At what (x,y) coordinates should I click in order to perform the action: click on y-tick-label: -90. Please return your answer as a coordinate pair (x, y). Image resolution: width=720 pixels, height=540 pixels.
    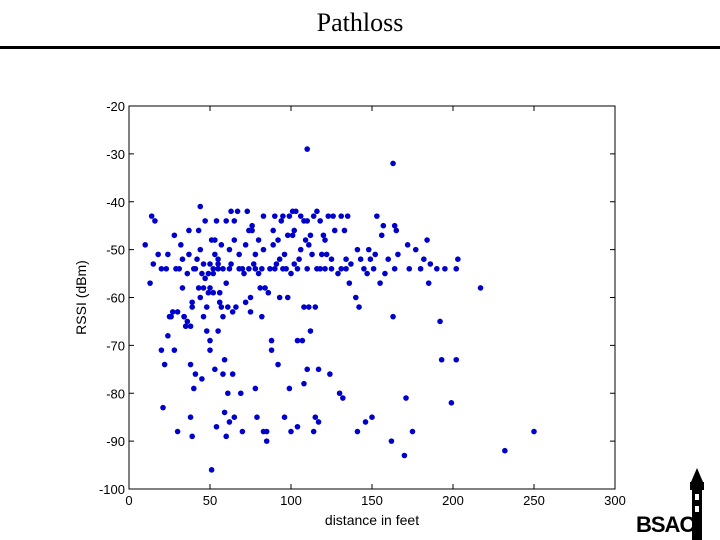
    Looking at the image, I should click on (115, 441).